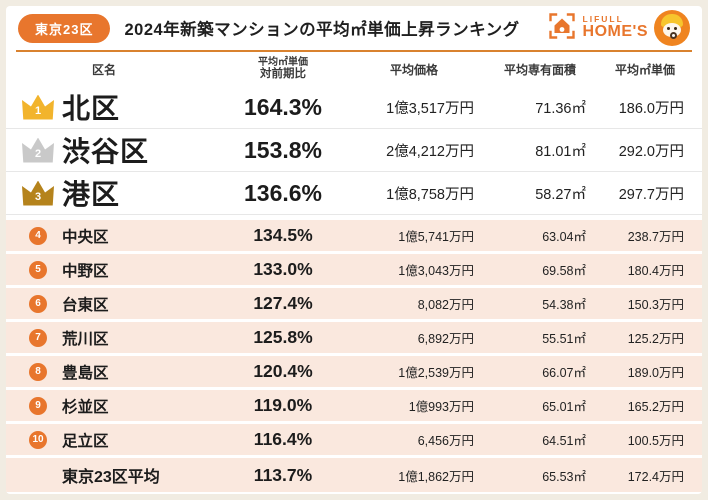 Image resolution: width=708 pixels, height=500 pixels. What do you see at coordinates (354, 69) in the screenshot?
I see `table-header-row: 区名 平均㎡単価 対前期比 平均価格 平均専有面積 平均㎡単価` at bounding box center [354, 69].